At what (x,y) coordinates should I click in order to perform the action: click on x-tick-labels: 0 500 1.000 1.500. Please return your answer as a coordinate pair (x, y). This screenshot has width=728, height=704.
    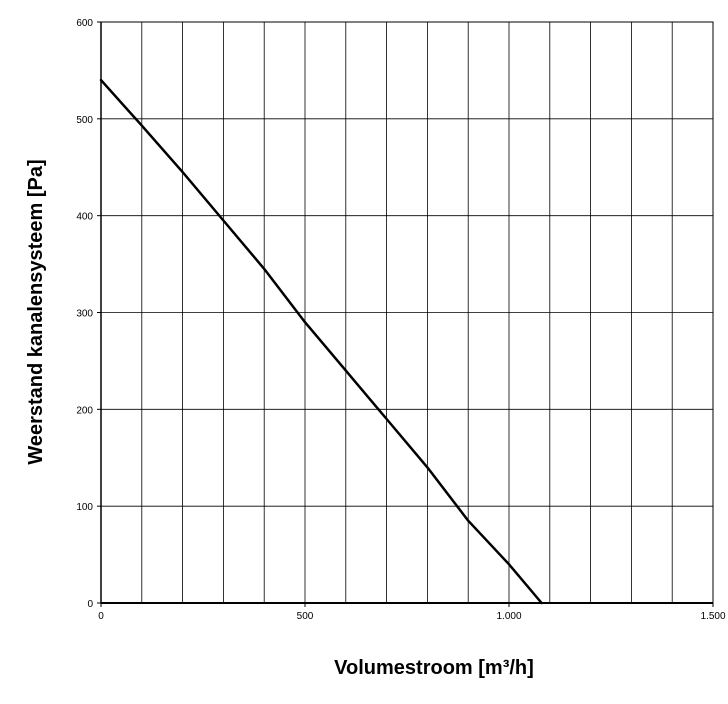
    Looking at the image, I should click on (412, 612).